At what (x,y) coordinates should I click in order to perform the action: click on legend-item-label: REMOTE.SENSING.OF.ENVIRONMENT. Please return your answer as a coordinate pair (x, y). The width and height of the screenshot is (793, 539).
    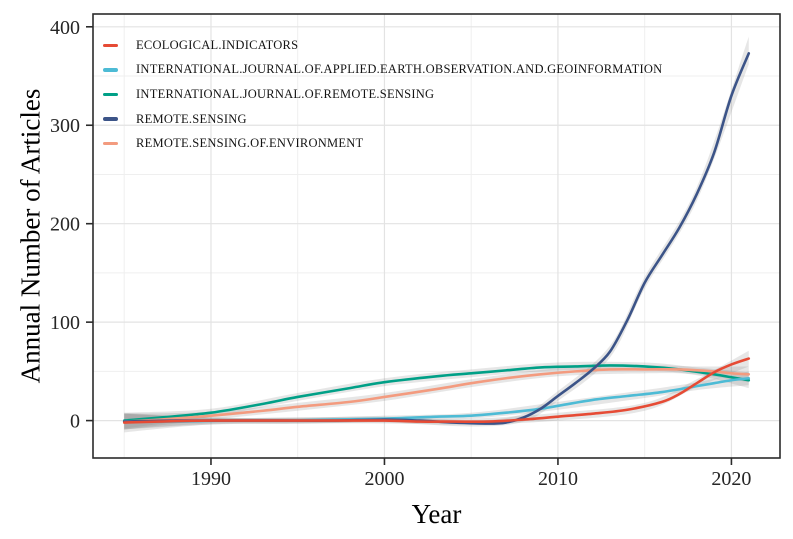
    Looking at the image, I should click on (250, 143).